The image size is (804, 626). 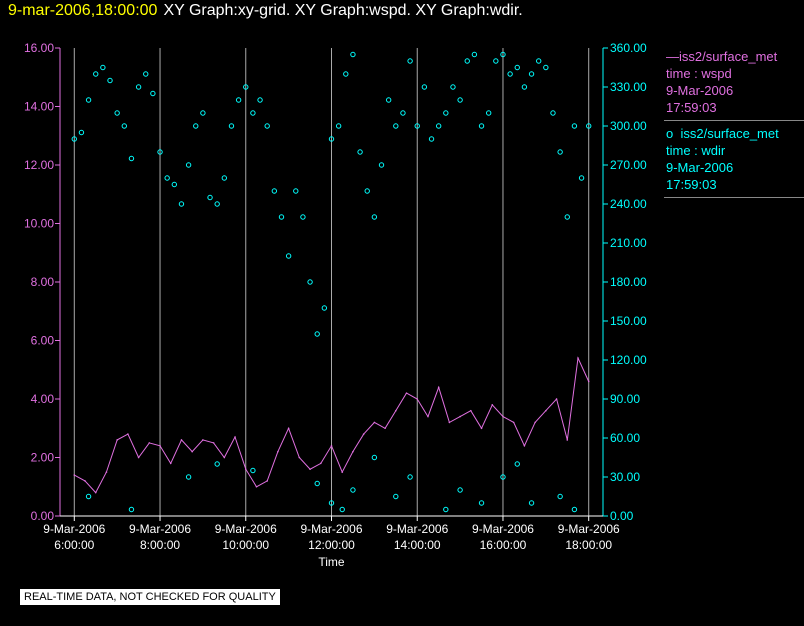 What do you see at coordinates (729, 133) in the screenshot?
I see `legend-wdir-series: iss2/surface_met` at bounding box center [729, 133].